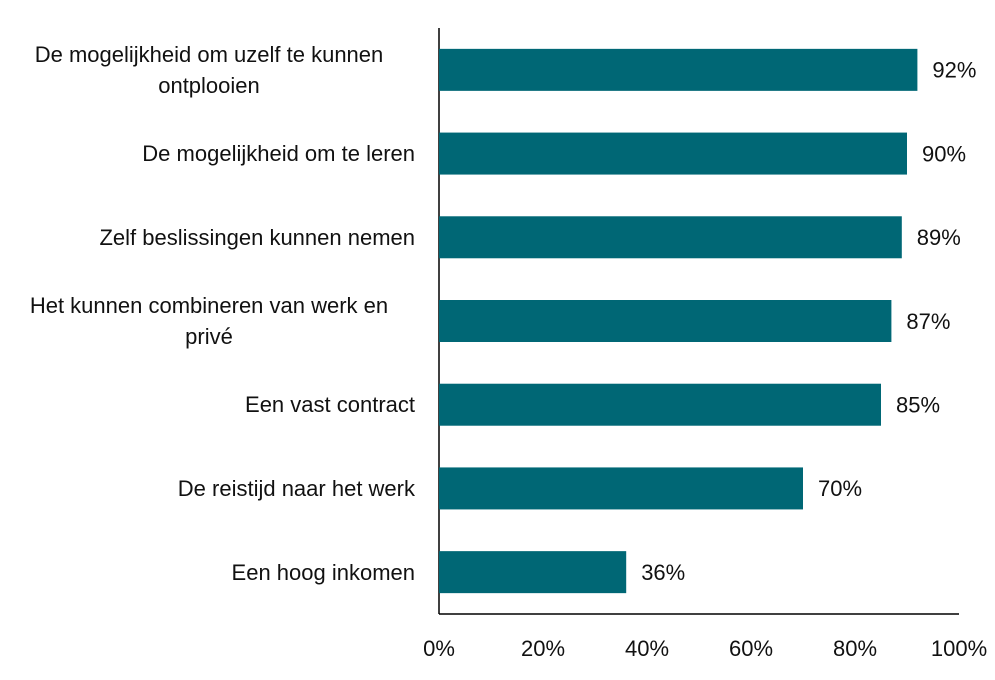  What do you see at coordinates (855, 648) in the screenshot?
I see `x-tick-label: 80%` at bounding box center [855, 648].